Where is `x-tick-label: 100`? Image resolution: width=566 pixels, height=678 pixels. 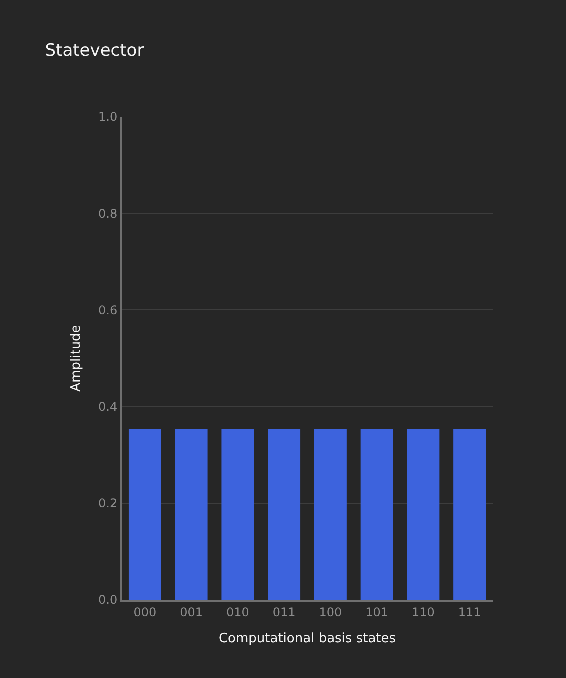
x-tick-label: 100 is located at coordinates (330, 612).